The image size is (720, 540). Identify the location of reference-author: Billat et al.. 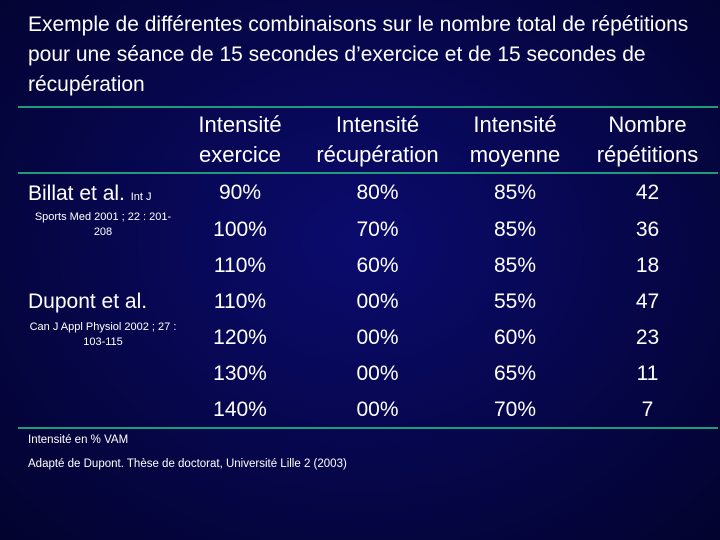
(76, 193).